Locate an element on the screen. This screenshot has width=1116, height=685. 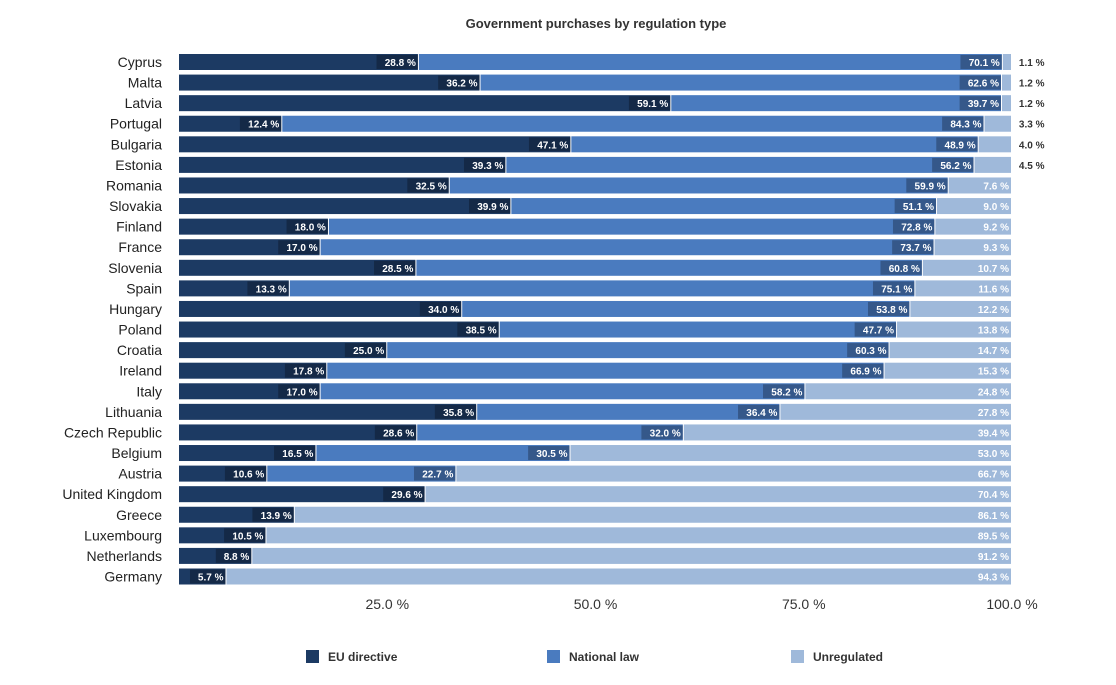
legend-label-national-law: National law is located at coordinates (604, 657).